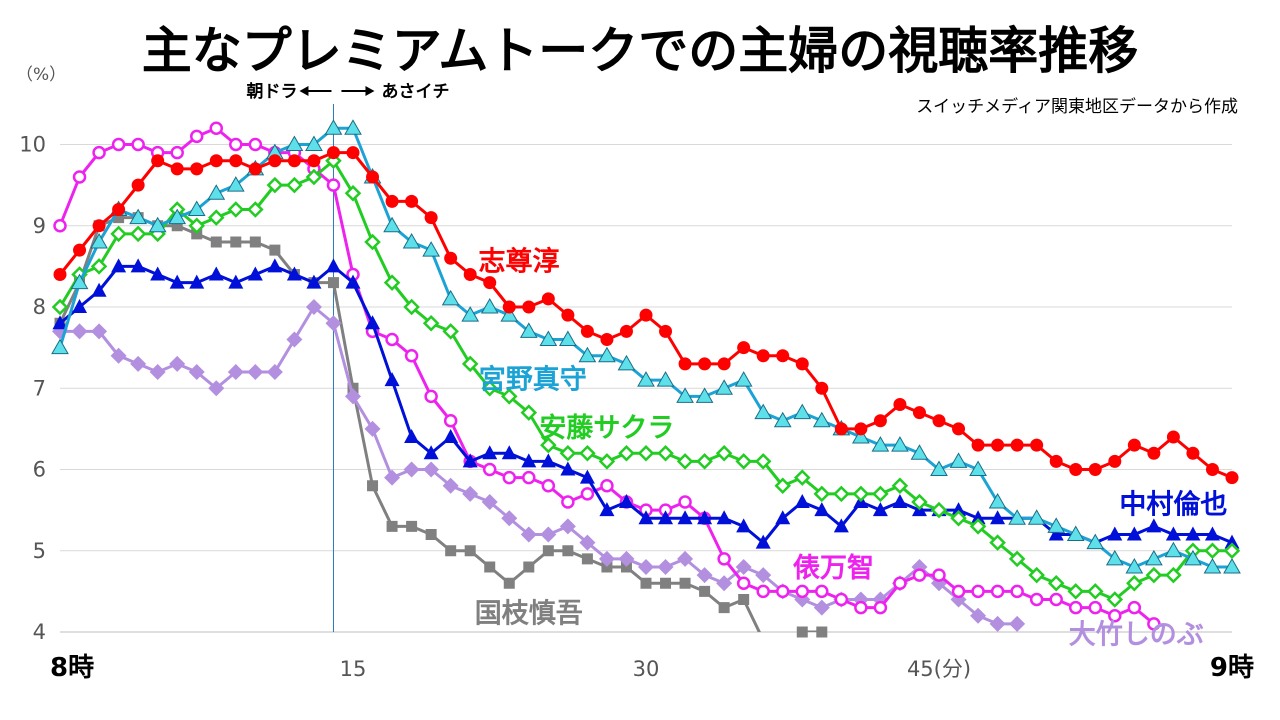 This screenshot has width=1280, height=720. Describe the element at coordinates (606, 428) in the screenshot. I see `series-label-2: 安藤サクラ` at that location.